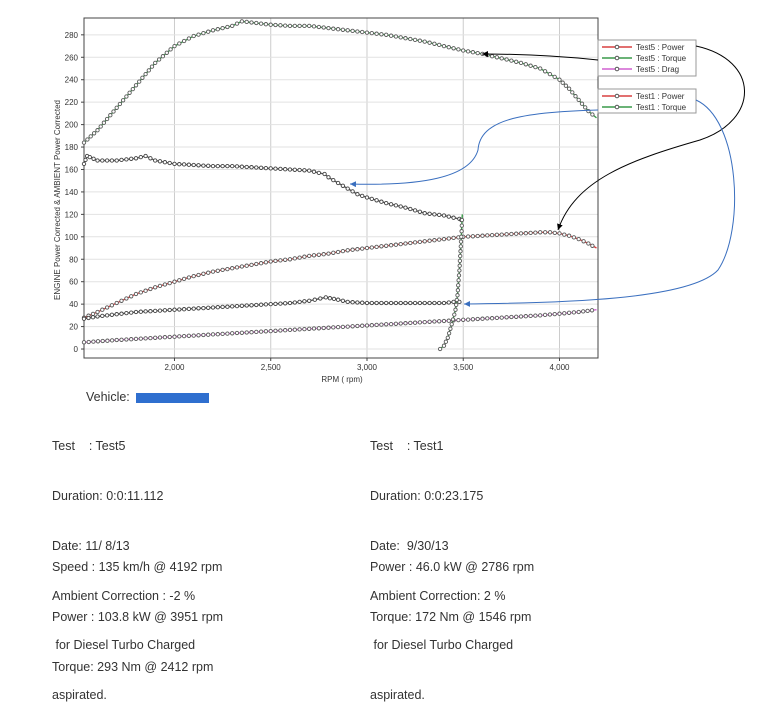 This screenshot has height=720, width=769. I want to click on test5-test: Test : Test5, so click(89, 446).